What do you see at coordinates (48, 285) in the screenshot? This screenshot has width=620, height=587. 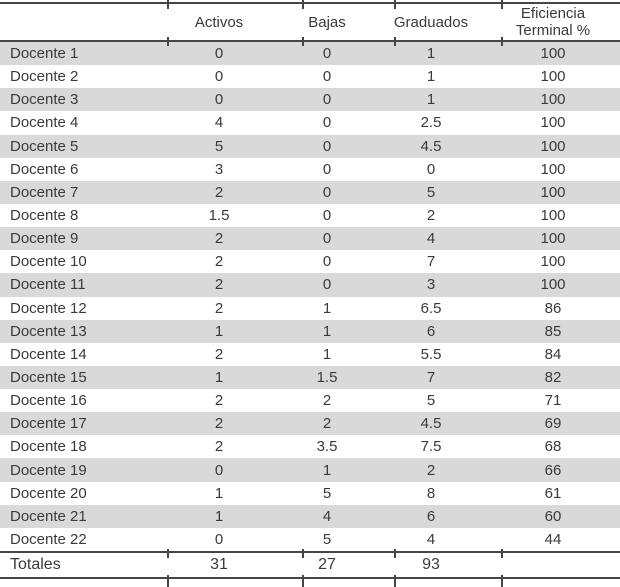 I see `row-label: Docente 11` at bounding box center [48, 285].